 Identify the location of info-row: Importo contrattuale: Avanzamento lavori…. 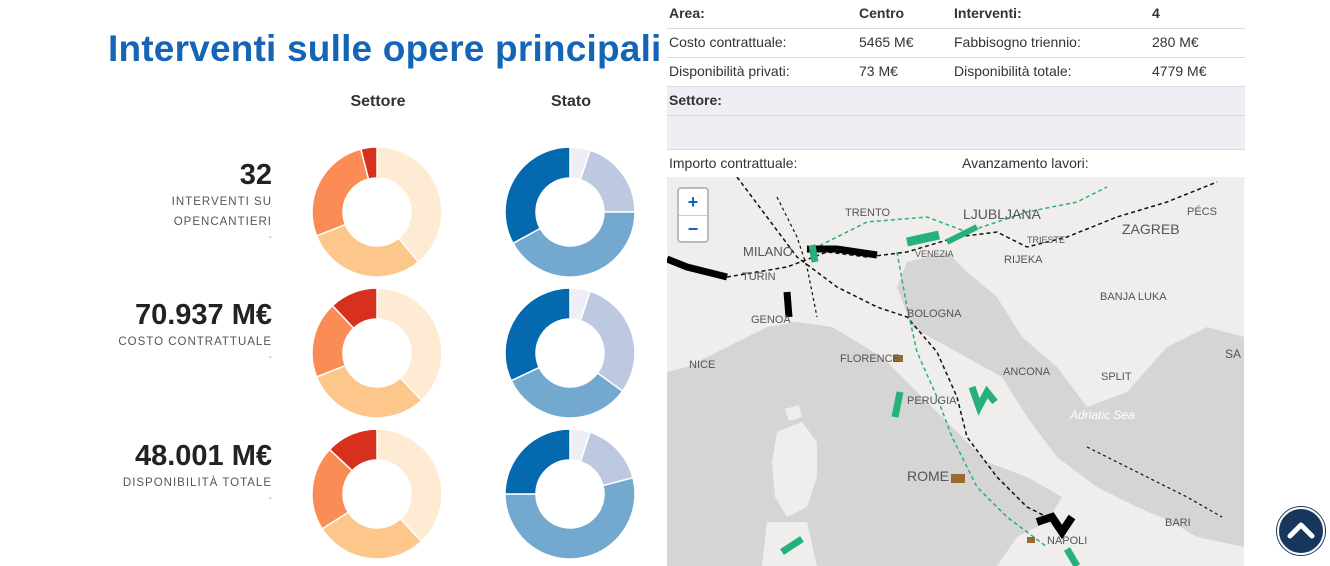
(956, 164).